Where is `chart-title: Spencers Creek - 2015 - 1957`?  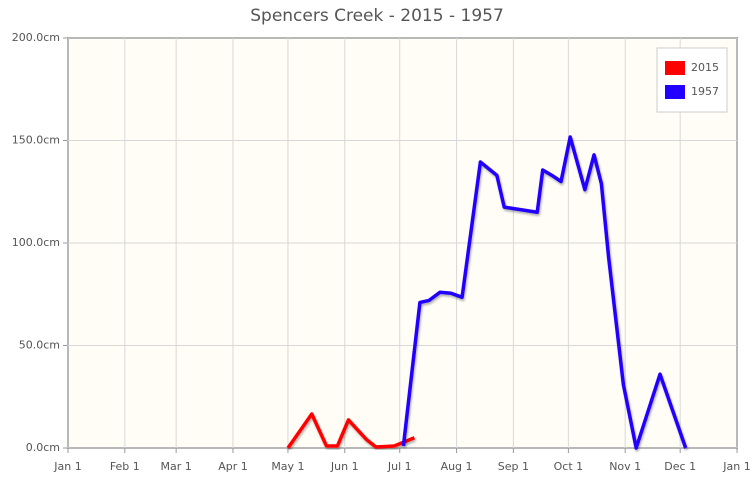
chart-title: Spencers Creek - 2015 - 1957 is located at coordinates (377, 16).